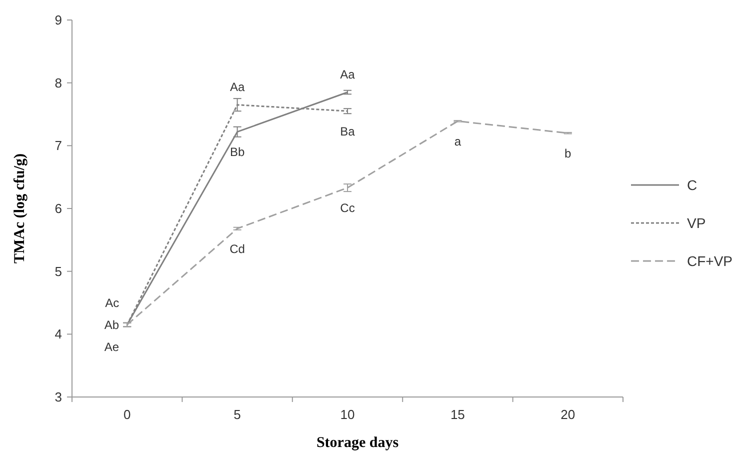 The height and width of the screenshot is (451, 735). What do you see at coordinates (58, 397) in the screenshot?
I see `y-tick-label: 3` at bounding box center [58, 397].